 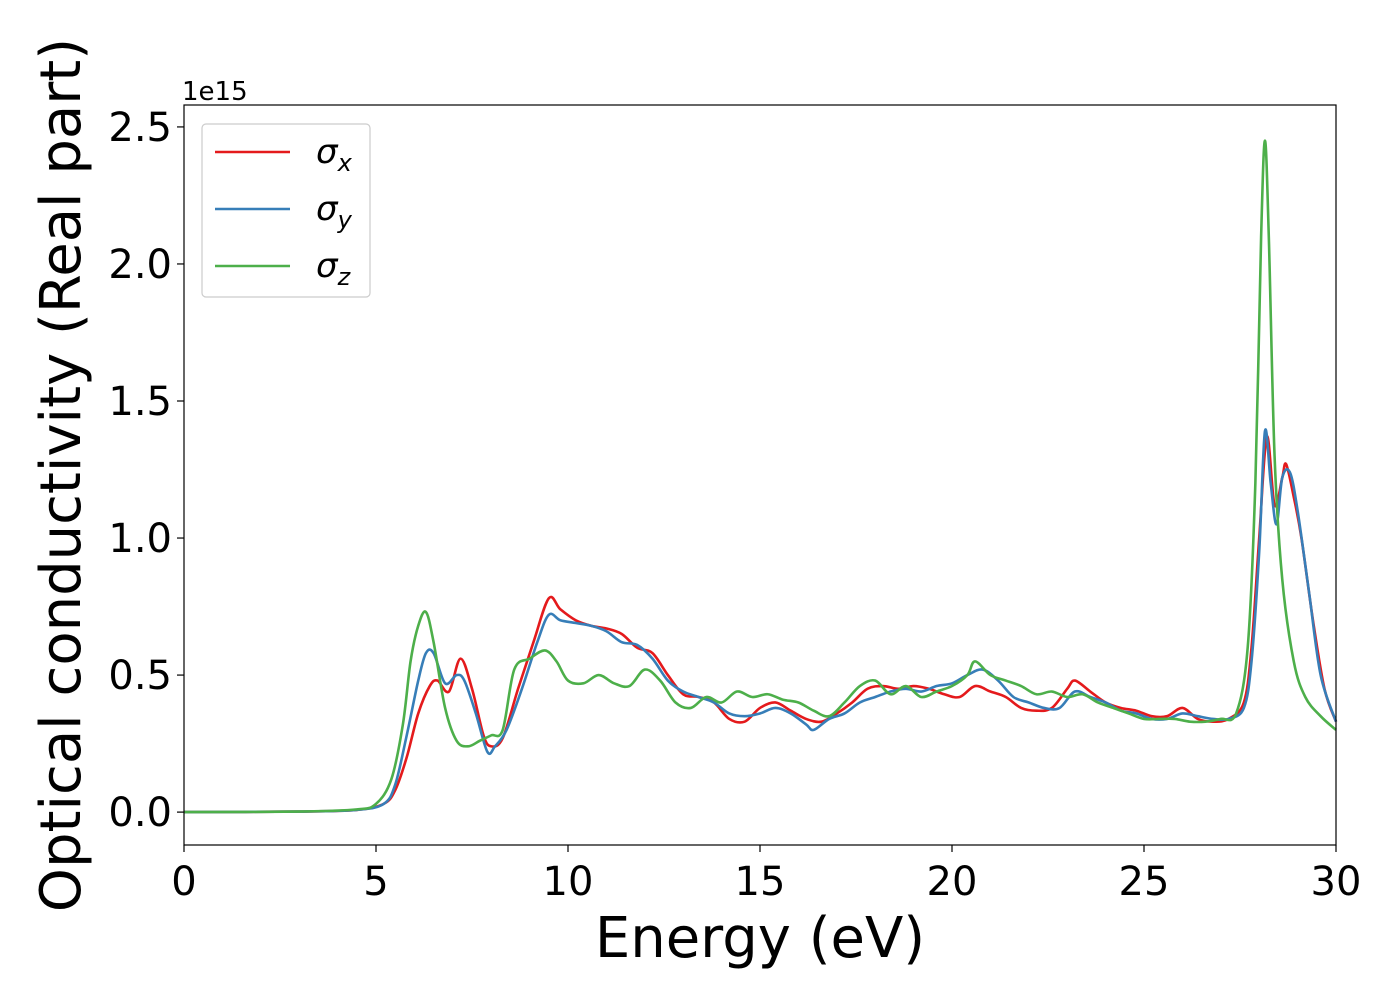 I want to click on y-tick-label: 2.5, so click(x=140, y=128).